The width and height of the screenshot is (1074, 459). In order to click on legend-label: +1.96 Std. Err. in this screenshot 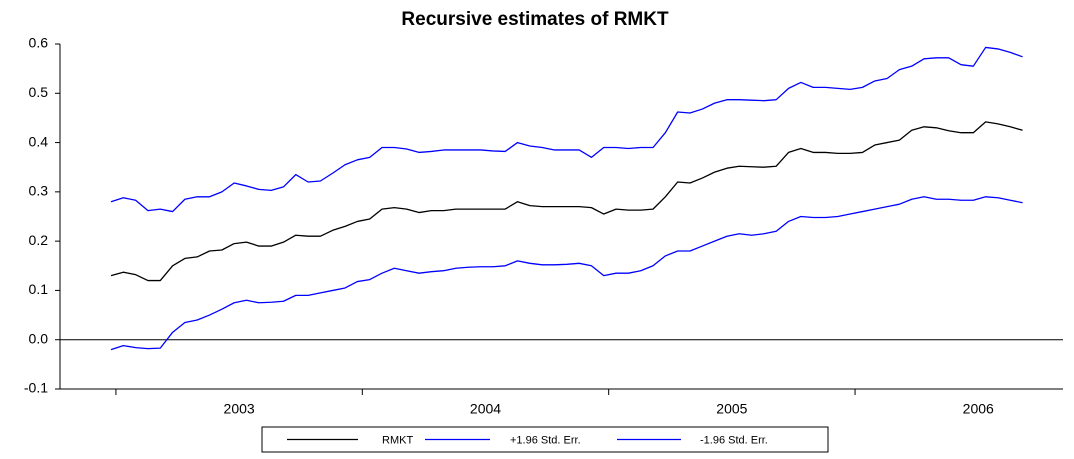, I will do `click(545, 440)`.